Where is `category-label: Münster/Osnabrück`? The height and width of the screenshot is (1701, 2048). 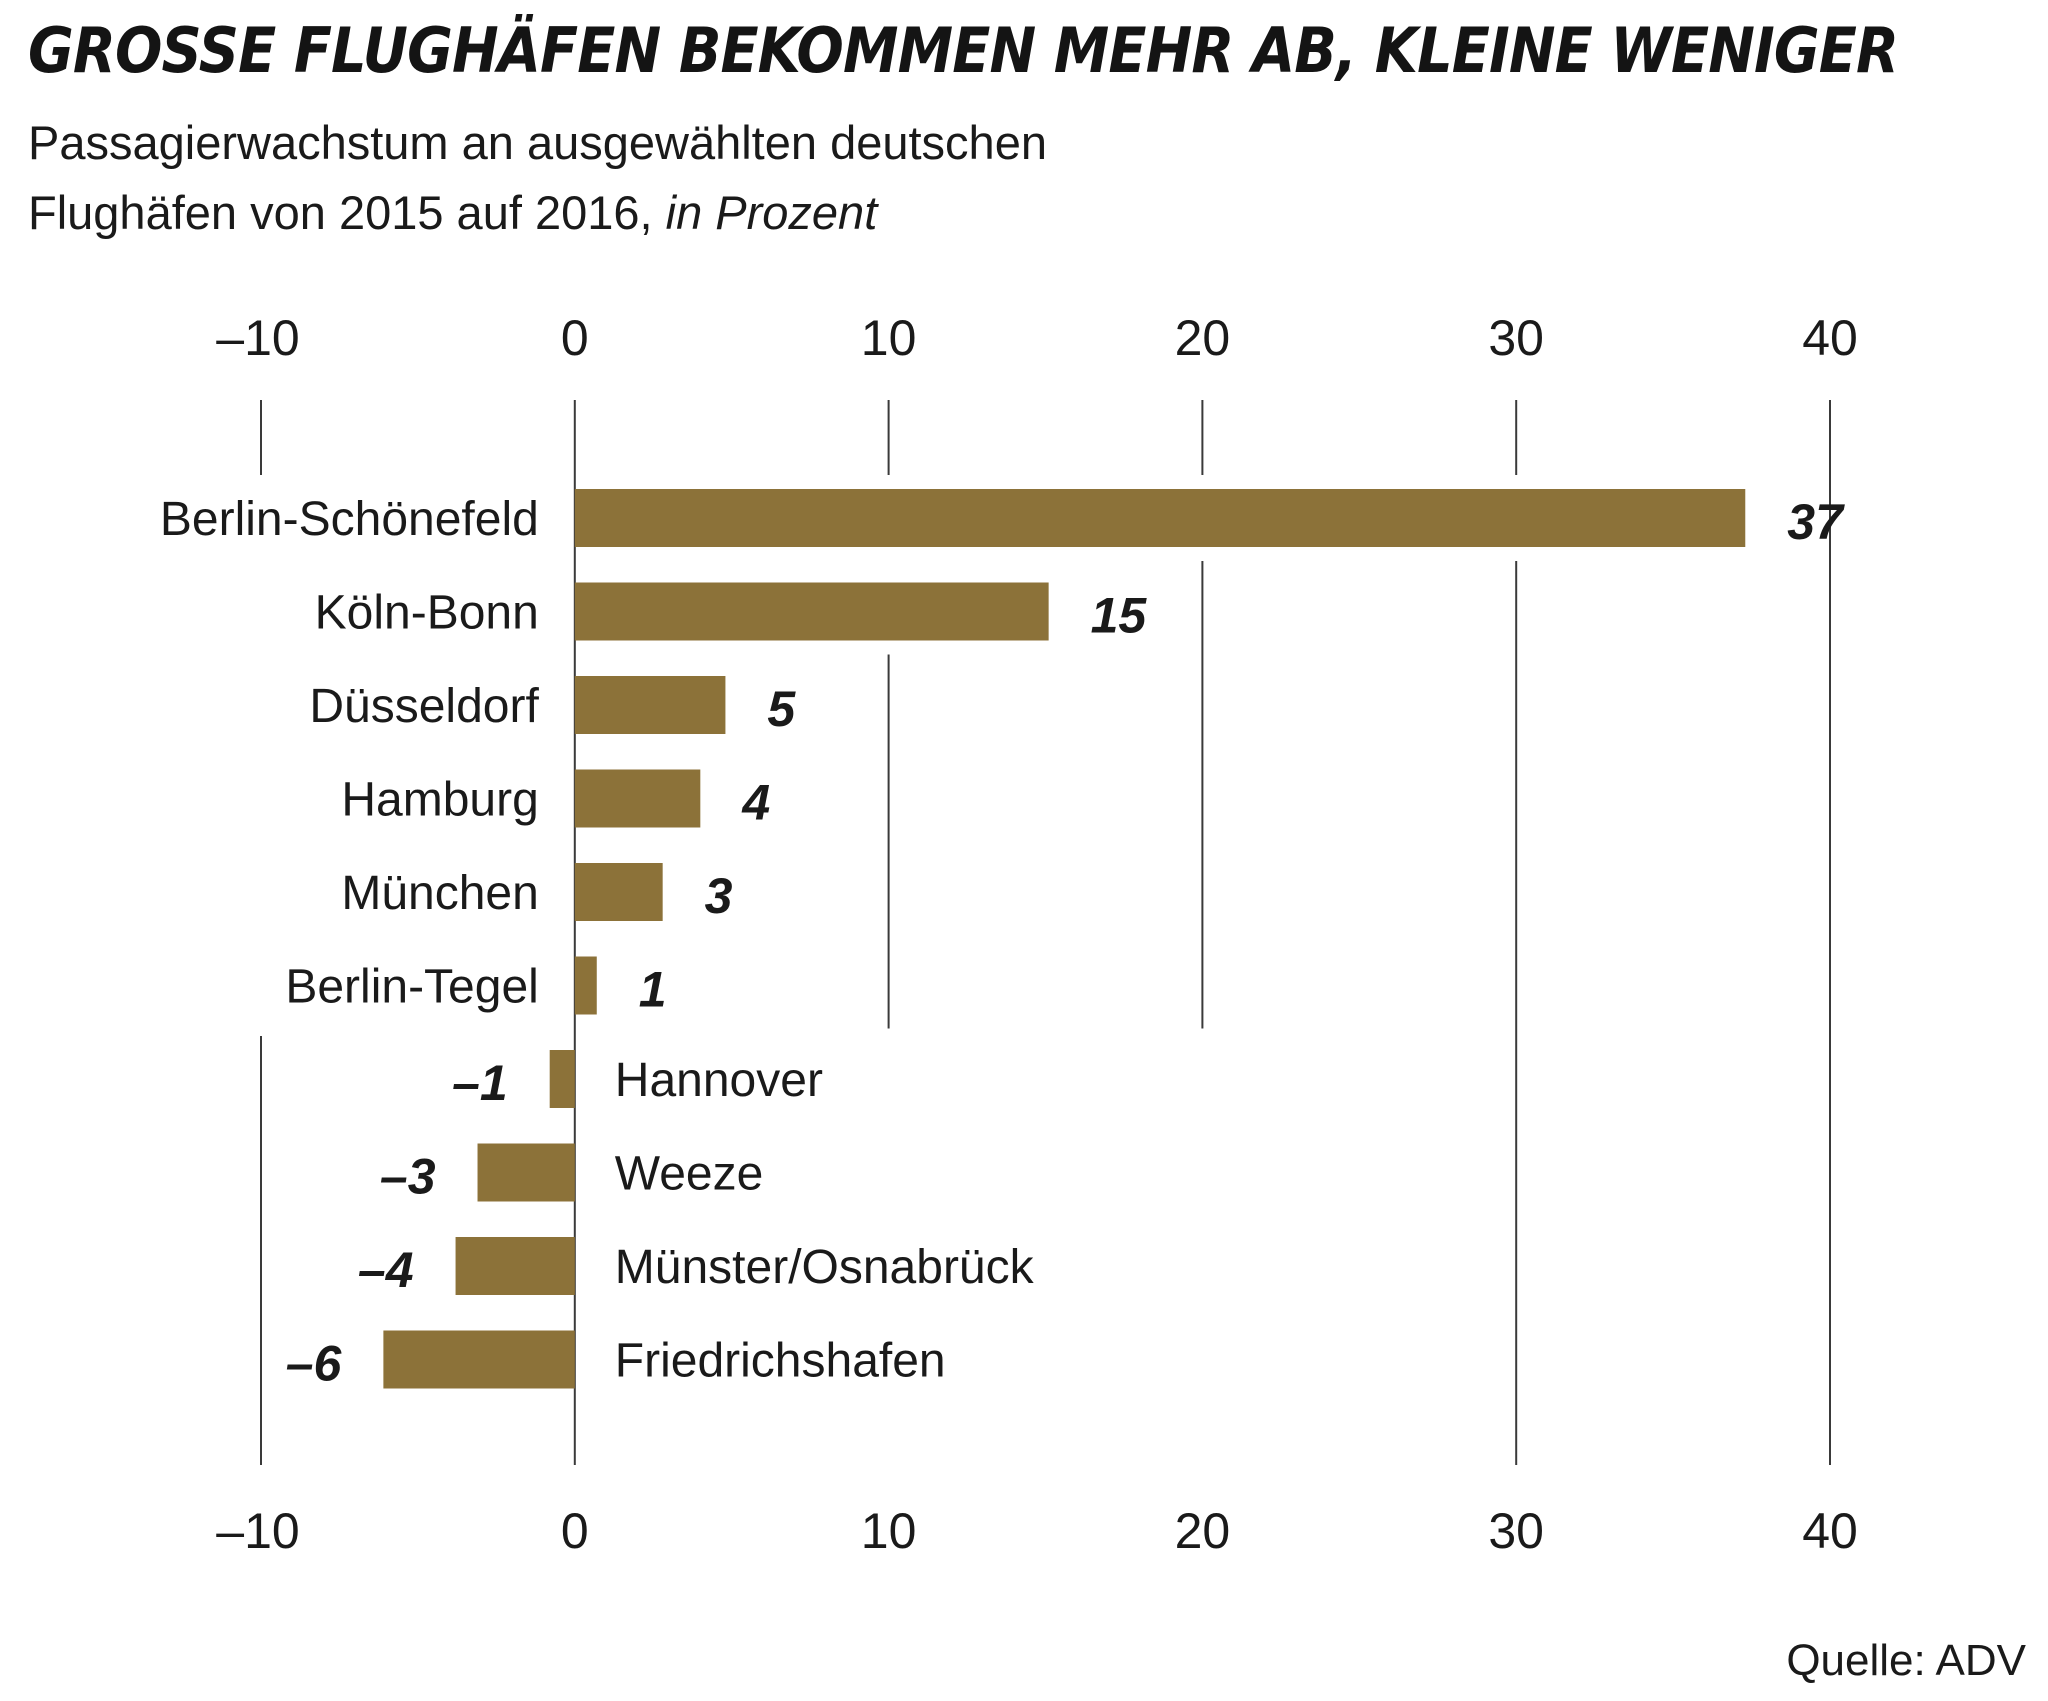 category-label: Münster/Osnabrück is located at coordinates (825, 1267).